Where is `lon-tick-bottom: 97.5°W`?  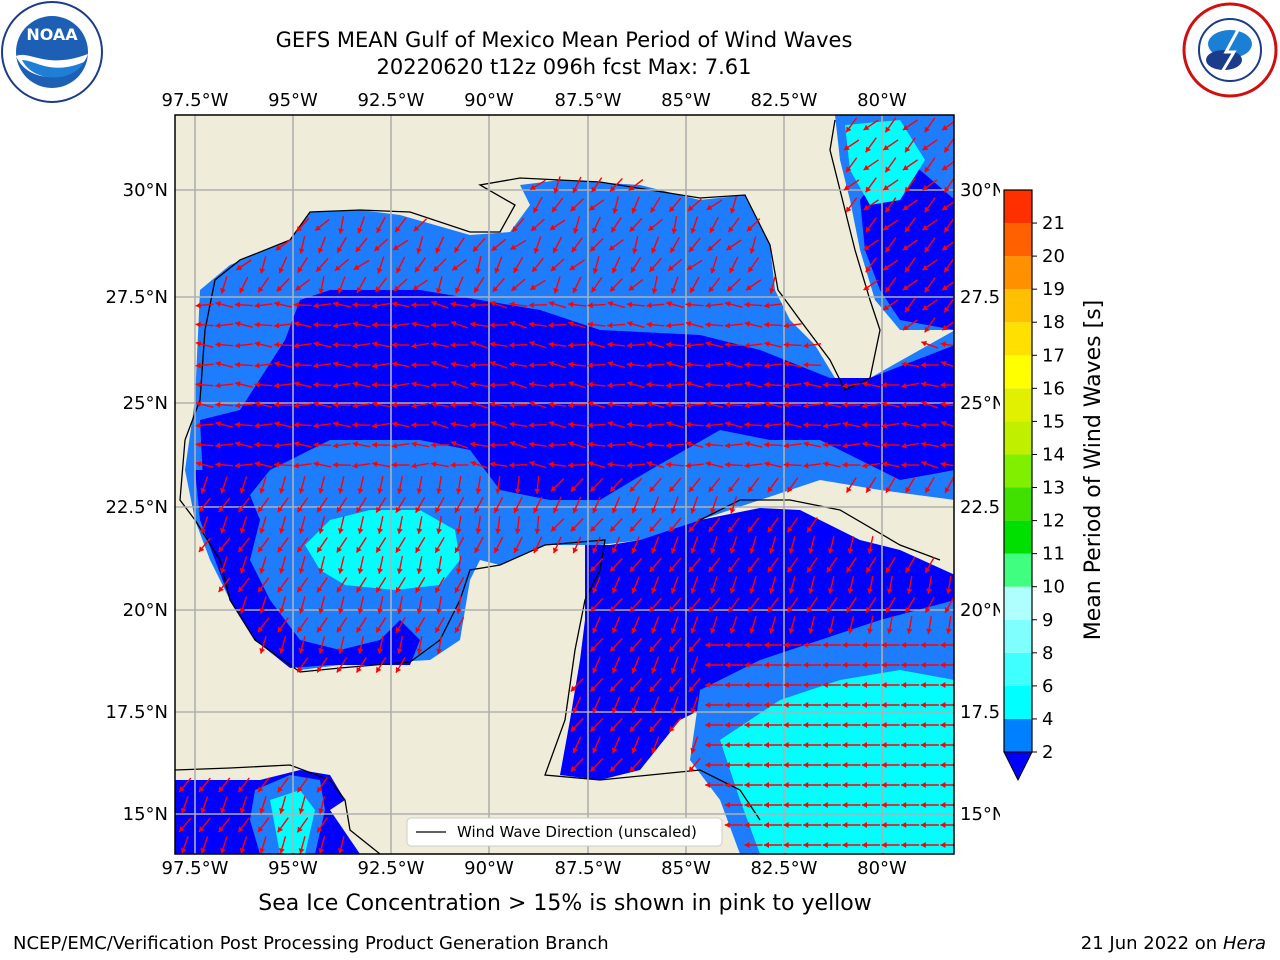 lon-tick-bottom: 97.5°W is located at coordinates (195, 868).